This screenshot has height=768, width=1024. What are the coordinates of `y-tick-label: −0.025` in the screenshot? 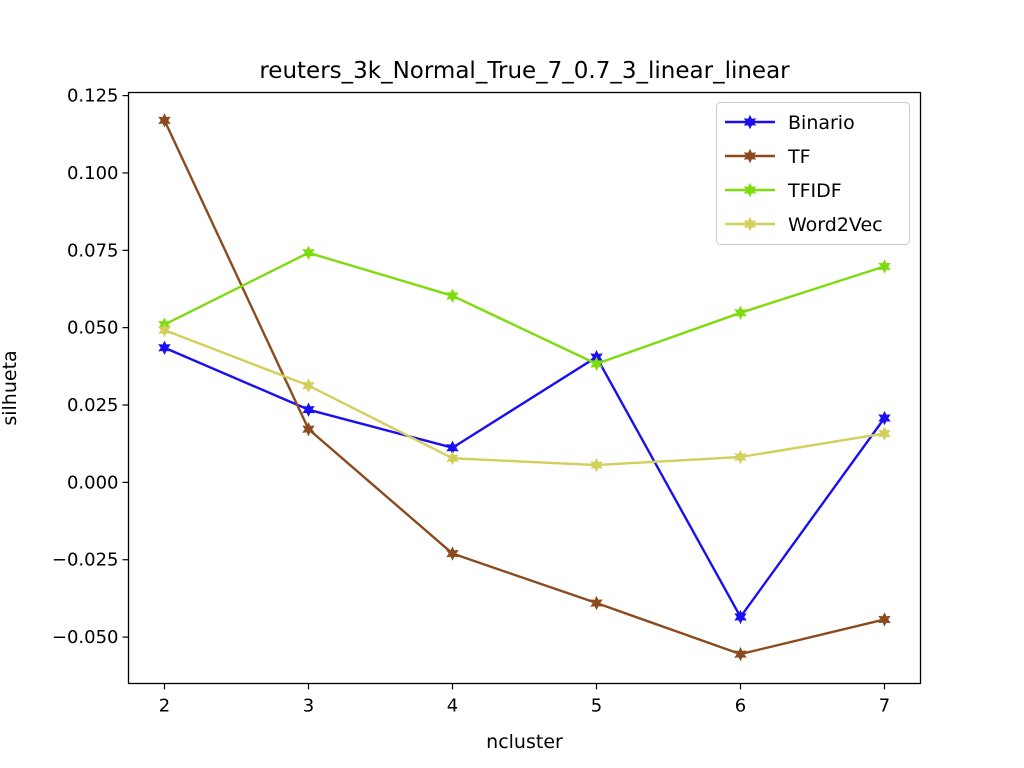 It's located at (85, 560).